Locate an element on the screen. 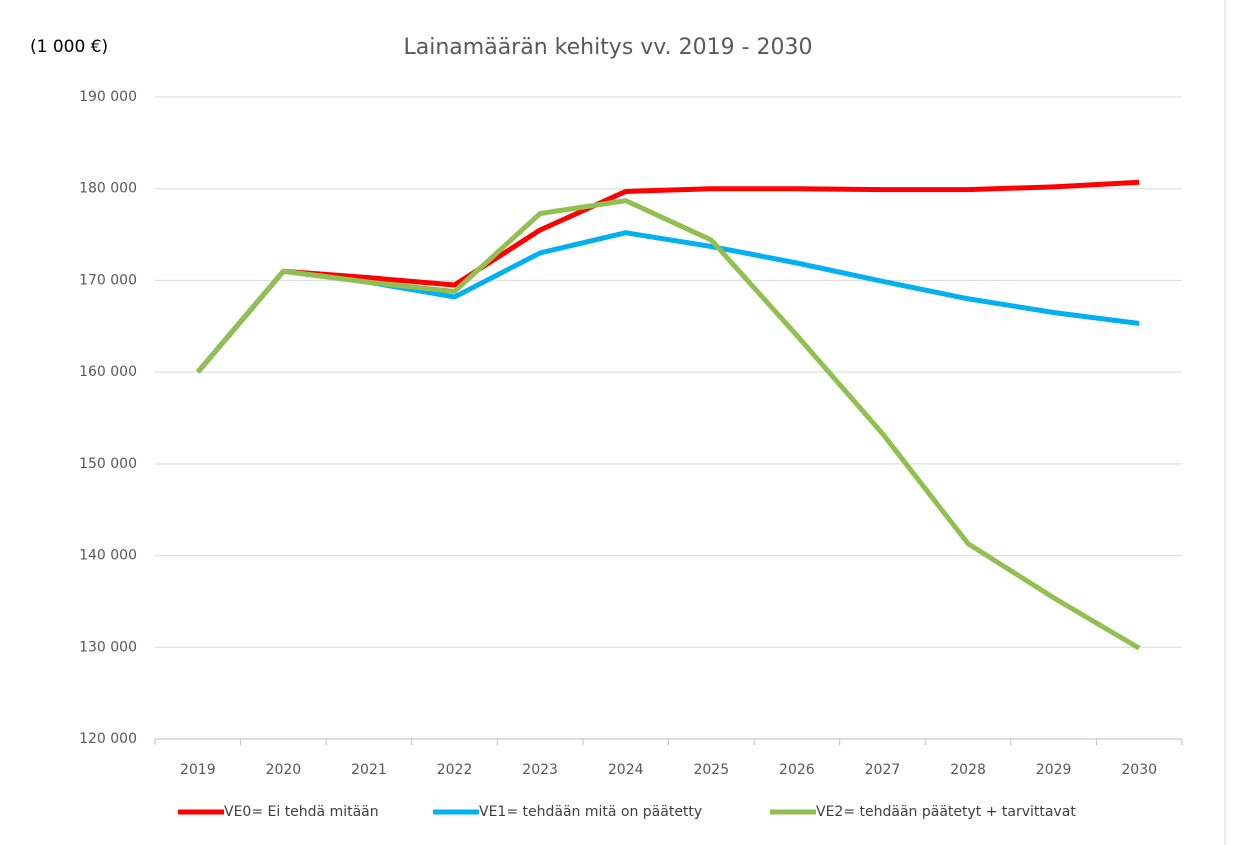  y-tick-label: 180 000 is located at coordinates (108, 189).